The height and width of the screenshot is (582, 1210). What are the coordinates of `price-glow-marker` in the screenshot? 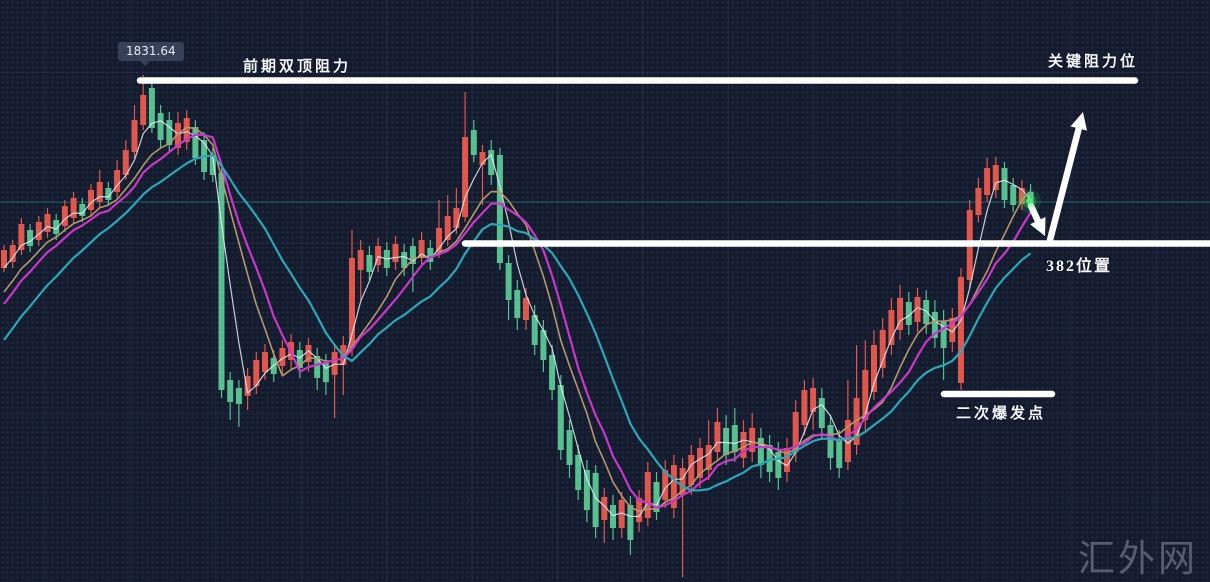 It's located at (1029, 201).